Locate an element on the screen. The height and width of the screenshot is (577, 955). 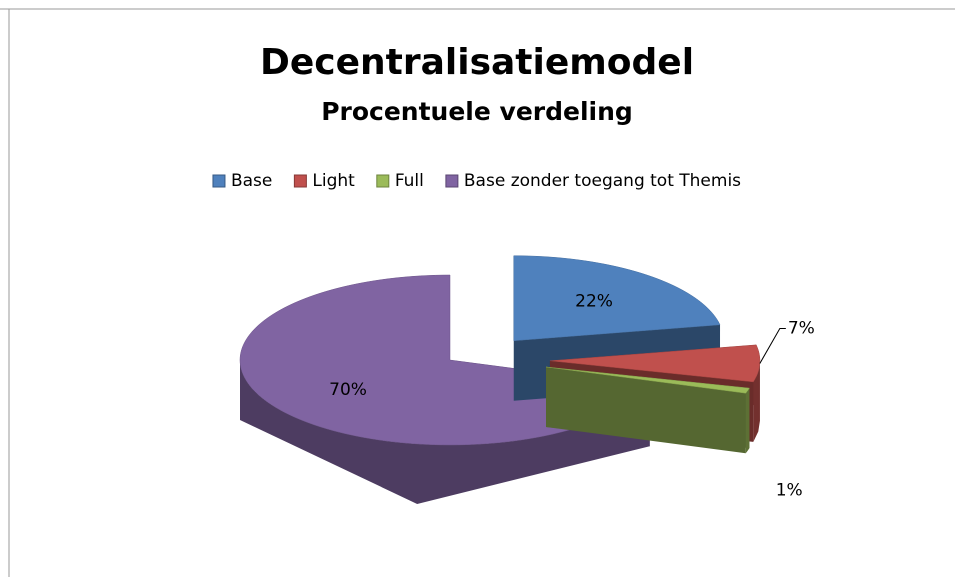
legend-label: Base is located at coordinates (251, 181).